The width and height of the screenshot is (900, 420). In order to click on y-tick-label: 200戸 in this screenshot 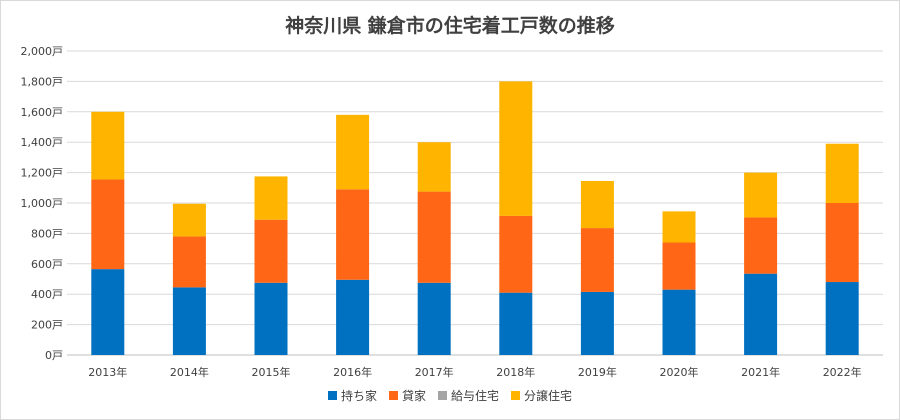, I will do `click(47, 325)`.